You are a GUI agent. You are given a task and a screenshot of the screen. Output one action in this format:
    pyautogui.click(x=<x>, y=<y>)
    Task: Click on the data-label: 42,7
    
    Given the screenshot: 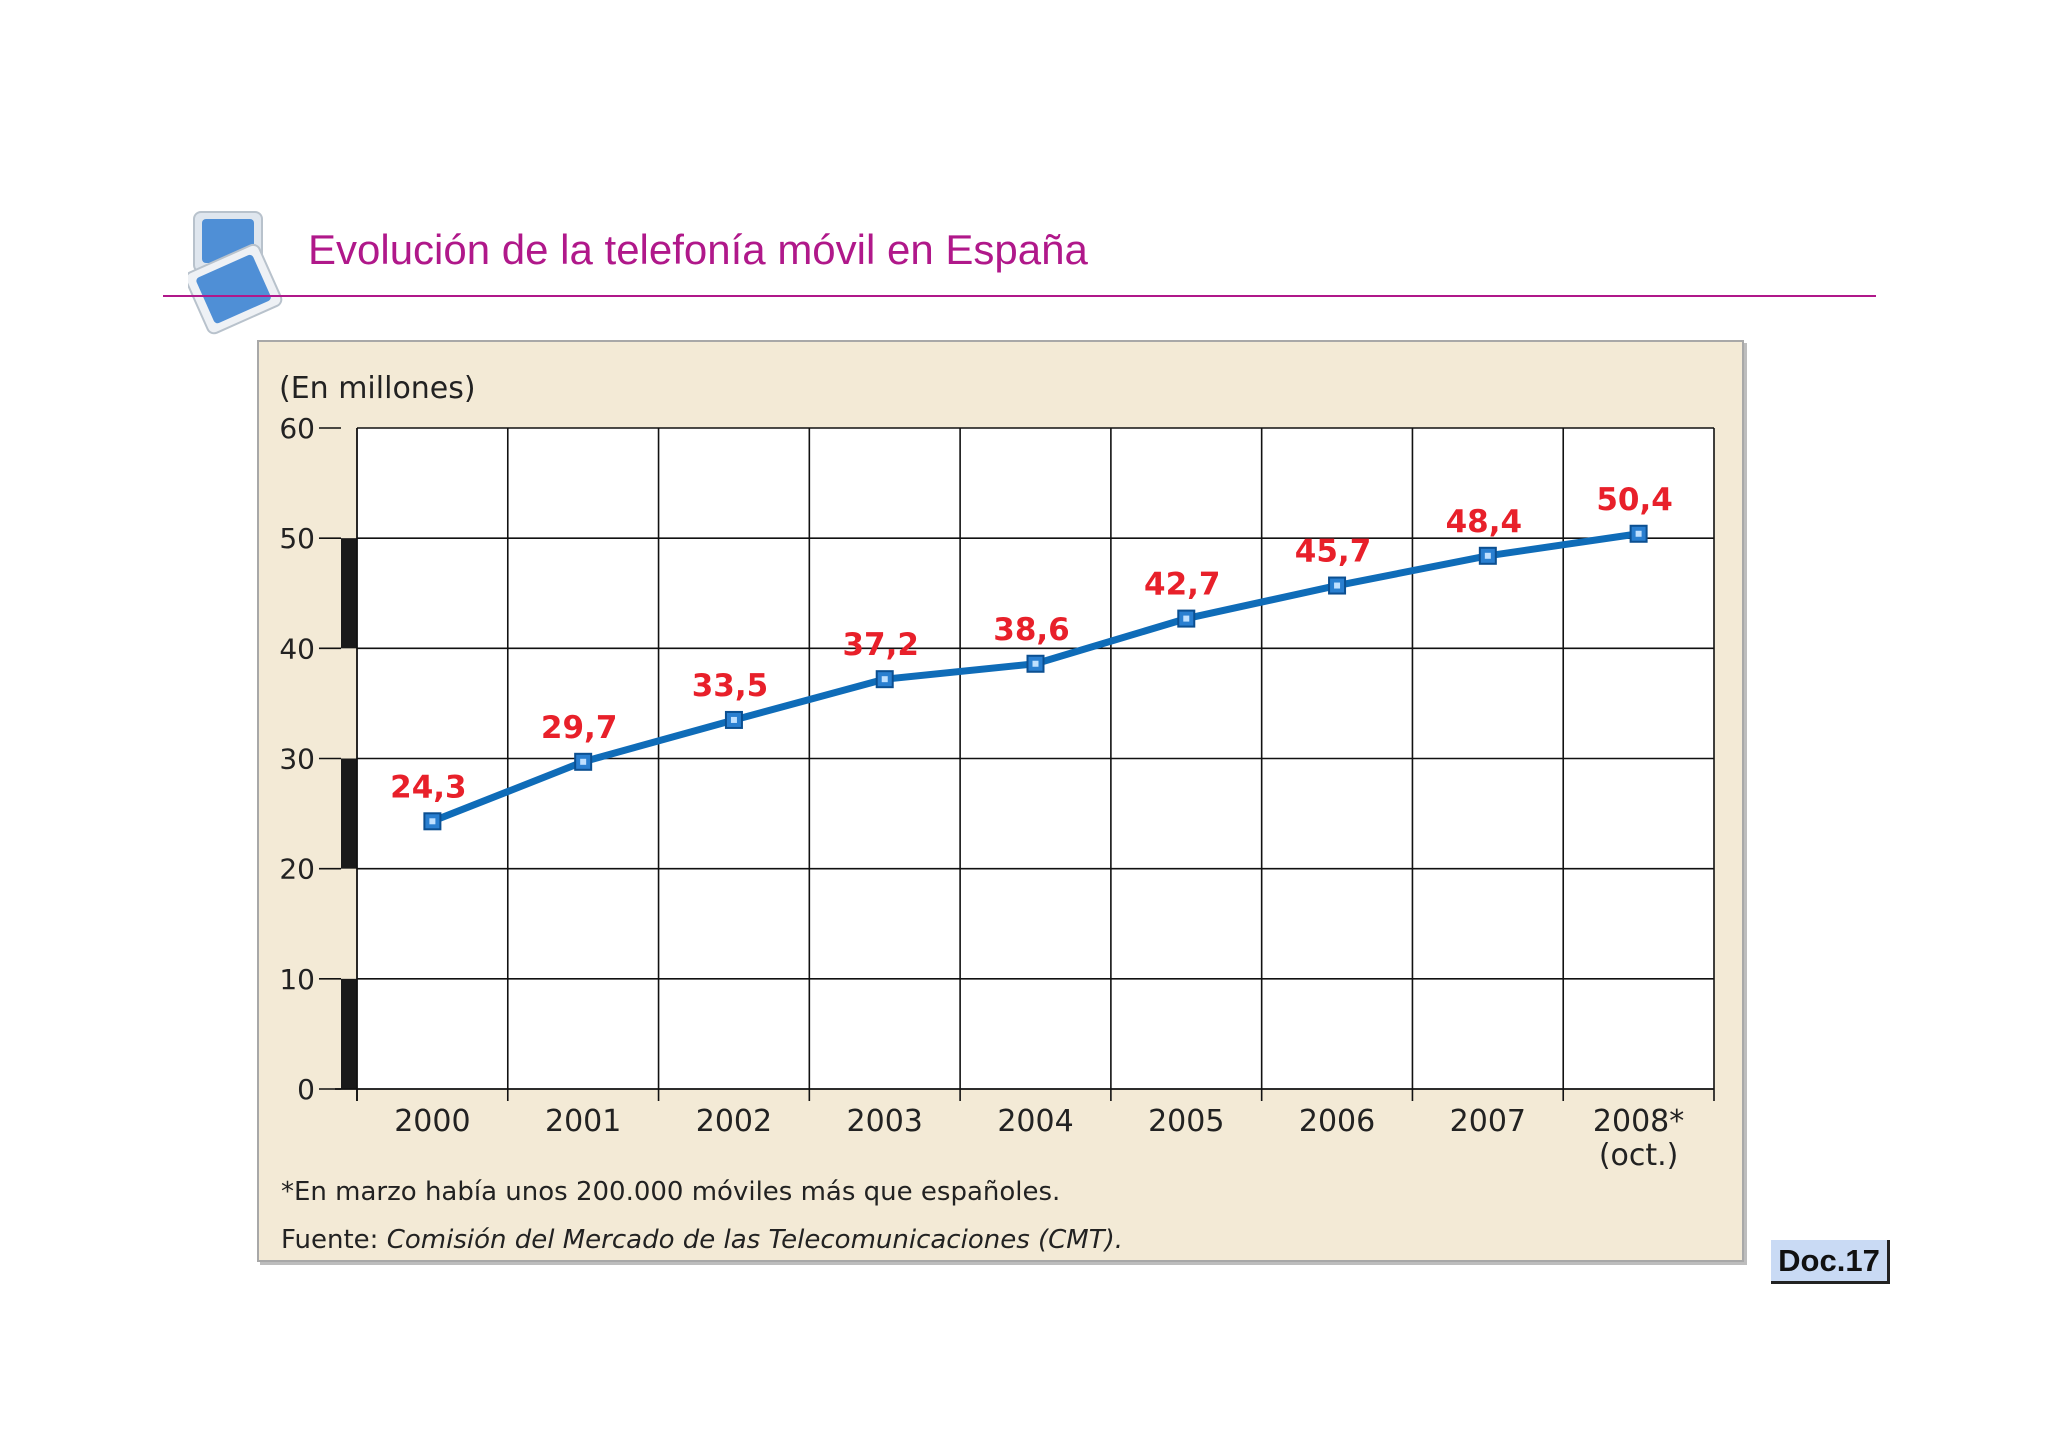 What is the action you would take?
    pyautogui.click(x=1182, y=585)
    